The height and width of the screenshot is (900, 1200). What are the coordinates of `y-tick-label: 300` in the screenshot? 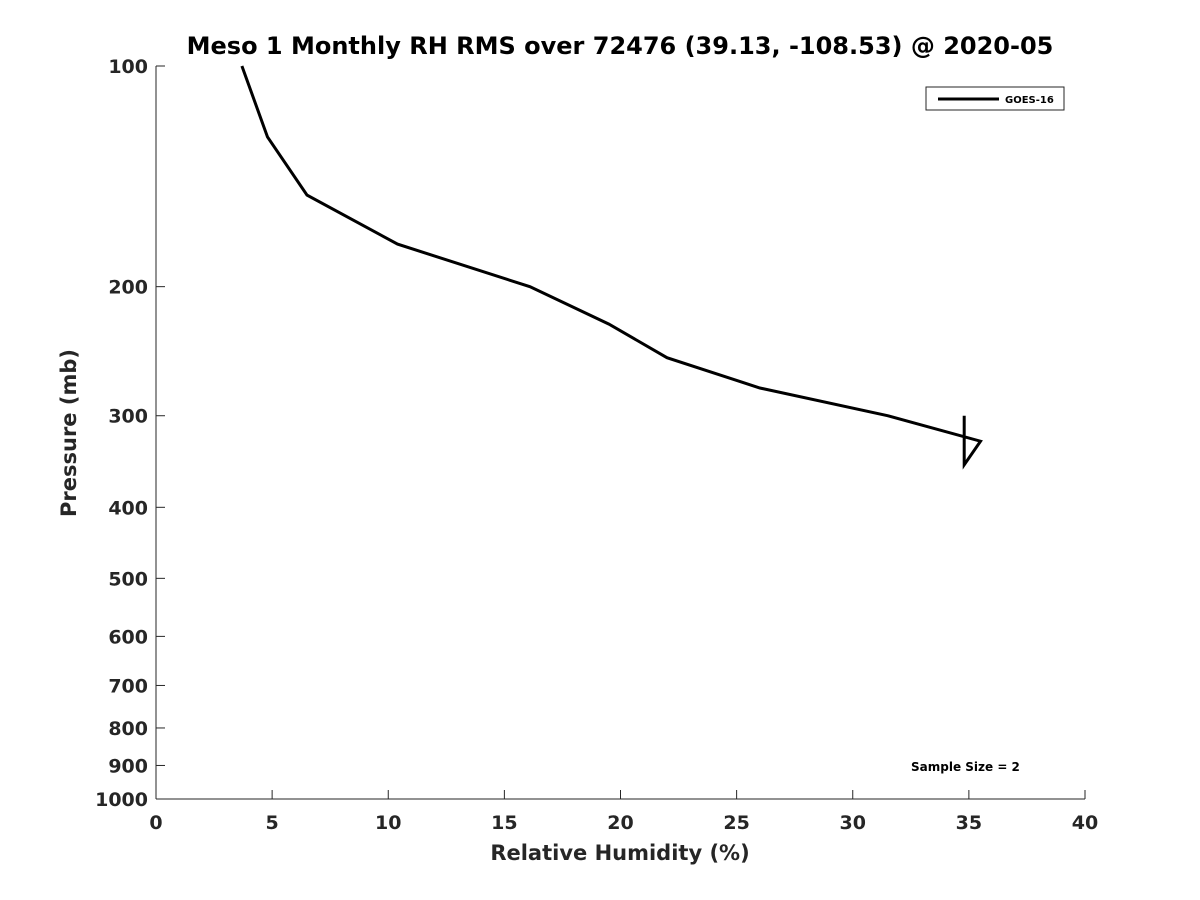 It's located at (128, 417).